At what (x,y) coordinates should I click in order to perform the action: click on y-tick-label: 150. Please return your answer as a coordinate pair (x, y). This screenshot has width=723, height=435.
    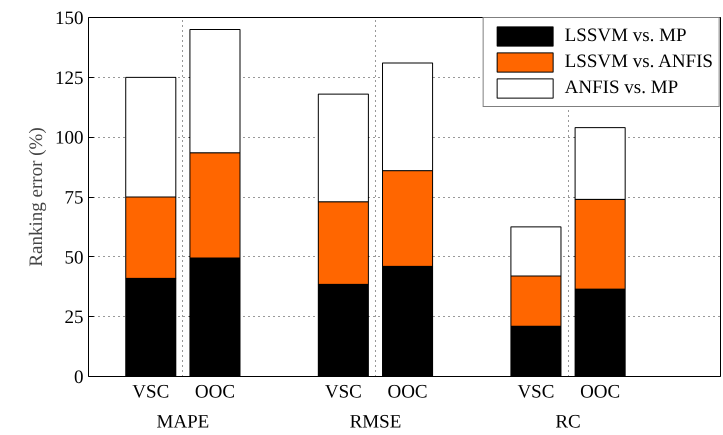
    Looking at the image, I should click on (69, 18).